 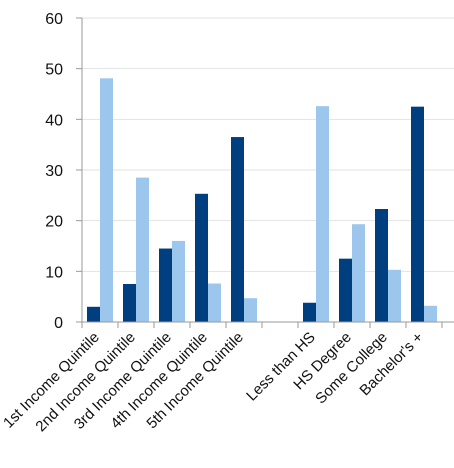 I want to click on y-tick-label: 30, so click(x=54, y=171).